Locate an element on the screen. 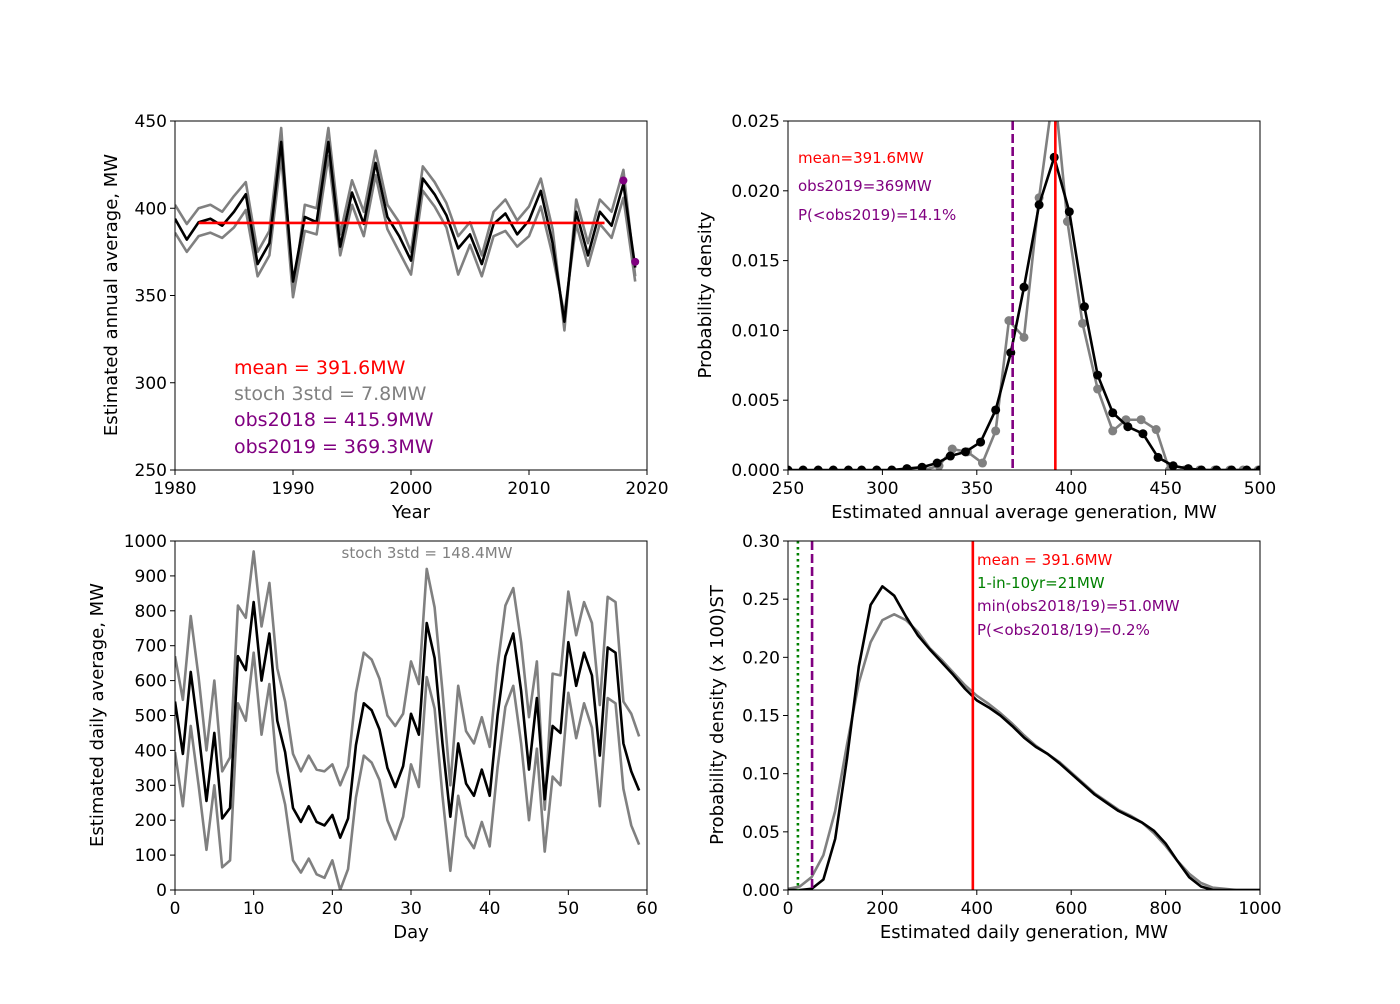 The image size is (1400, 1004). annual-xlabel: Year is located at coordinates (411, 512).